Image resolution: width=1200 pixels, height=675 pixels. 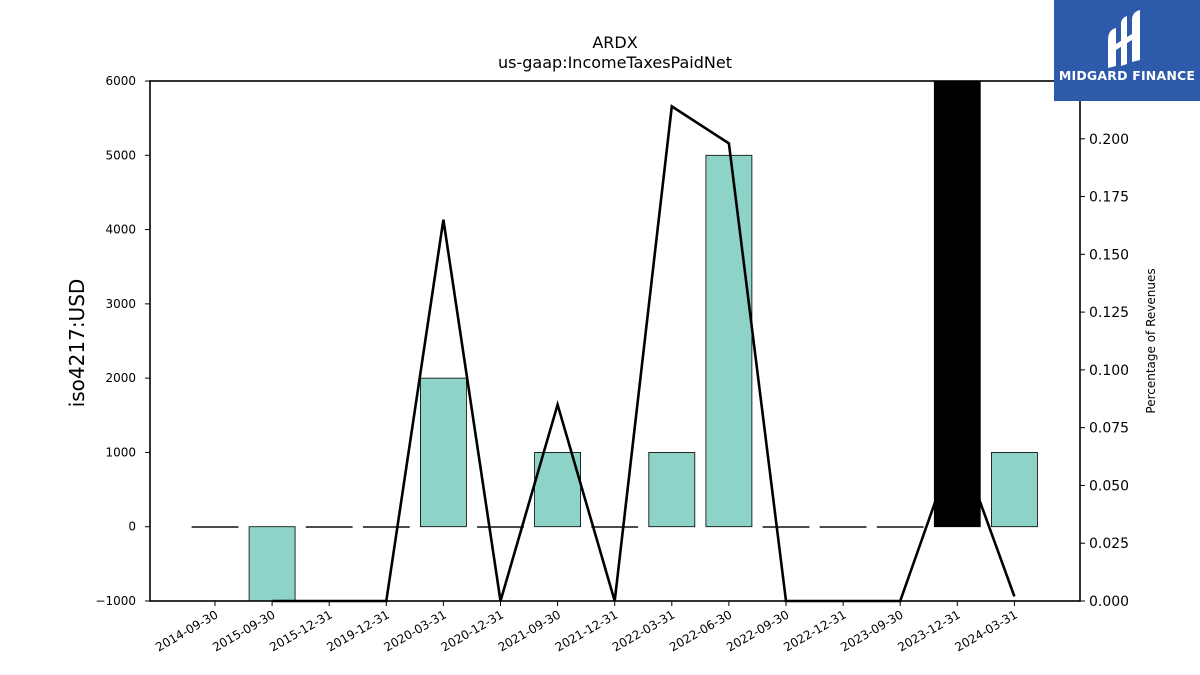 What do you see at coordinates (414, 630) in the screenshot?
I see `x-tick-label: 2020-03-31` at bounding box center [414, 630].